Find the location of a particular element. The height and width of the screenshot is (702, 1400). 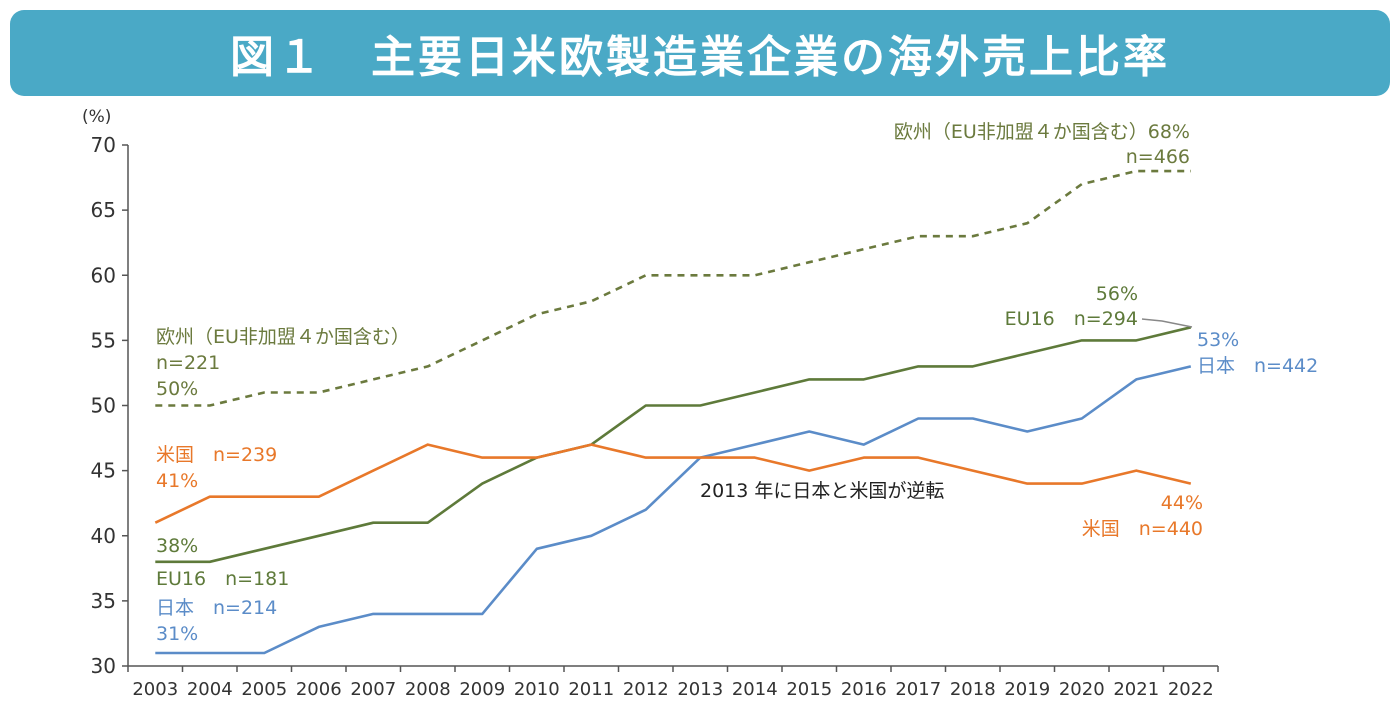

x-tick-label: 2015 is located at coordinates (809, 689).